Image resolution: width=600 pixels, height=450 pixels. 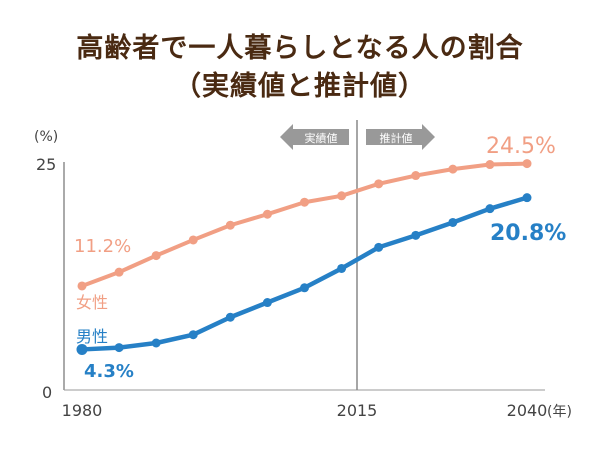 What do you see at coordinates (156, 256) in the screenshot?
I see `female-point-1990` at bounding box center [156, 256].